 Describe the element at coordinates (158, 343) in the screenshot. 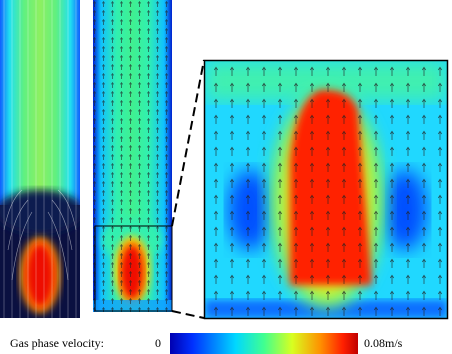

I see `colorbar-min-label: 0` at that location.